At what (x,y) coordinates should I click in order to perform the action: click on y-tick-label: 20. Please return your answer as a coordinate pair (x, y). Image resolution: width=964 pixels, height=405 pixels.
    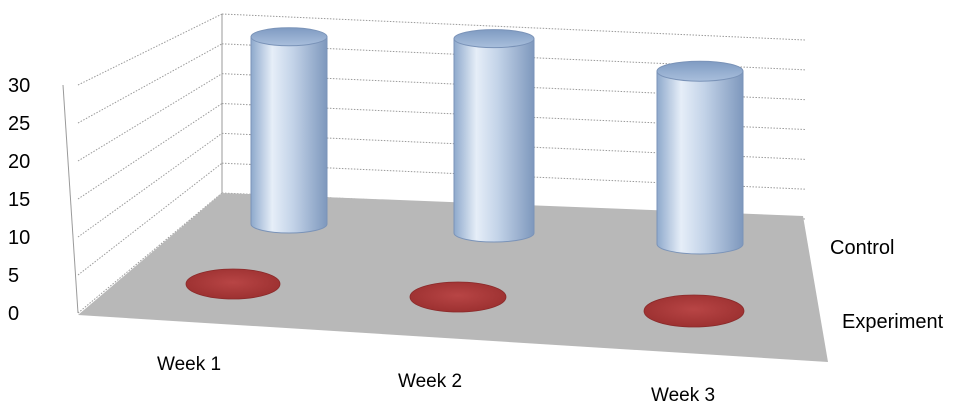
    Looking at the image, I should click on (19, 162).